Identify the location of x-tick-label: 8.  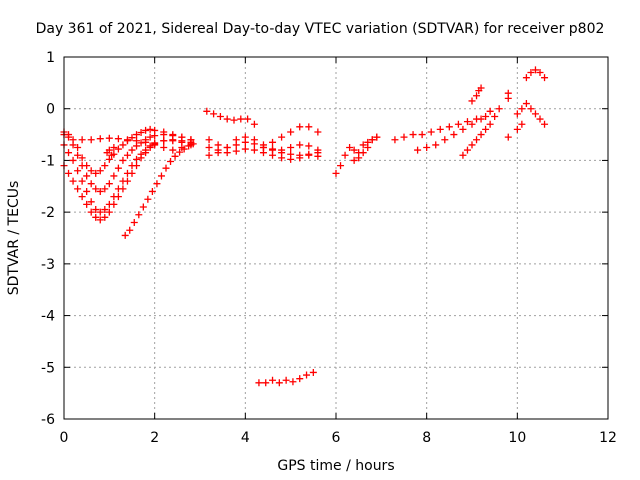
(426, 438).